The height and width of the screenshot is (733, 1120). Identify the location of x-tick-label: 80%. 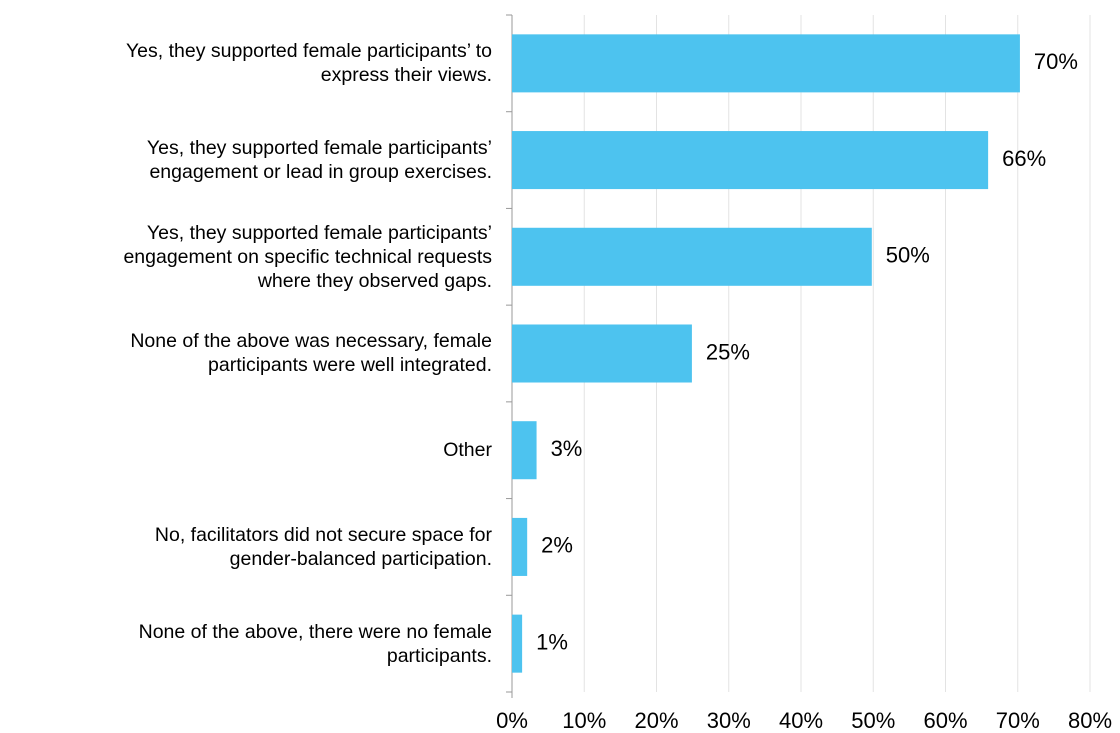
(1090, 720).